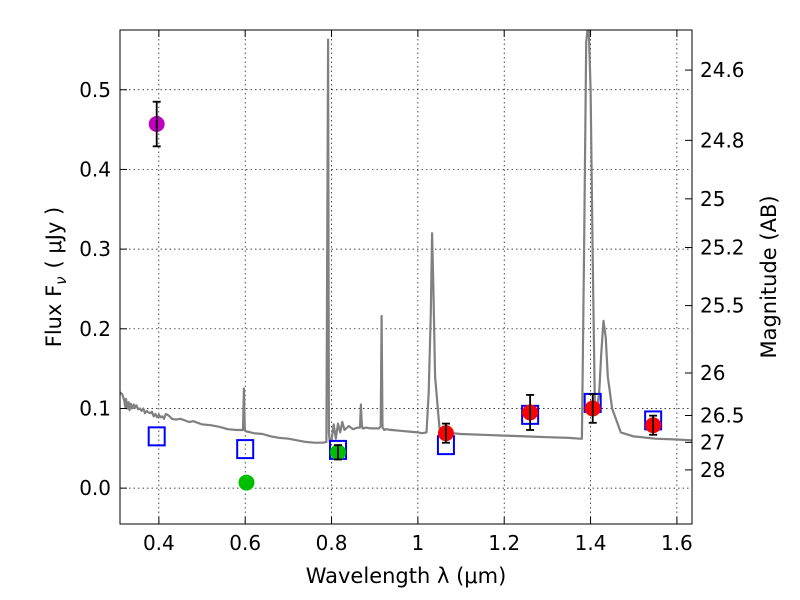 The height and width of the screenshot is (600, 800). What do you see at coordinates (677, 543) in the screenshot?
I see `x-tick-label: 1.6` at bounding box center [677, 543].